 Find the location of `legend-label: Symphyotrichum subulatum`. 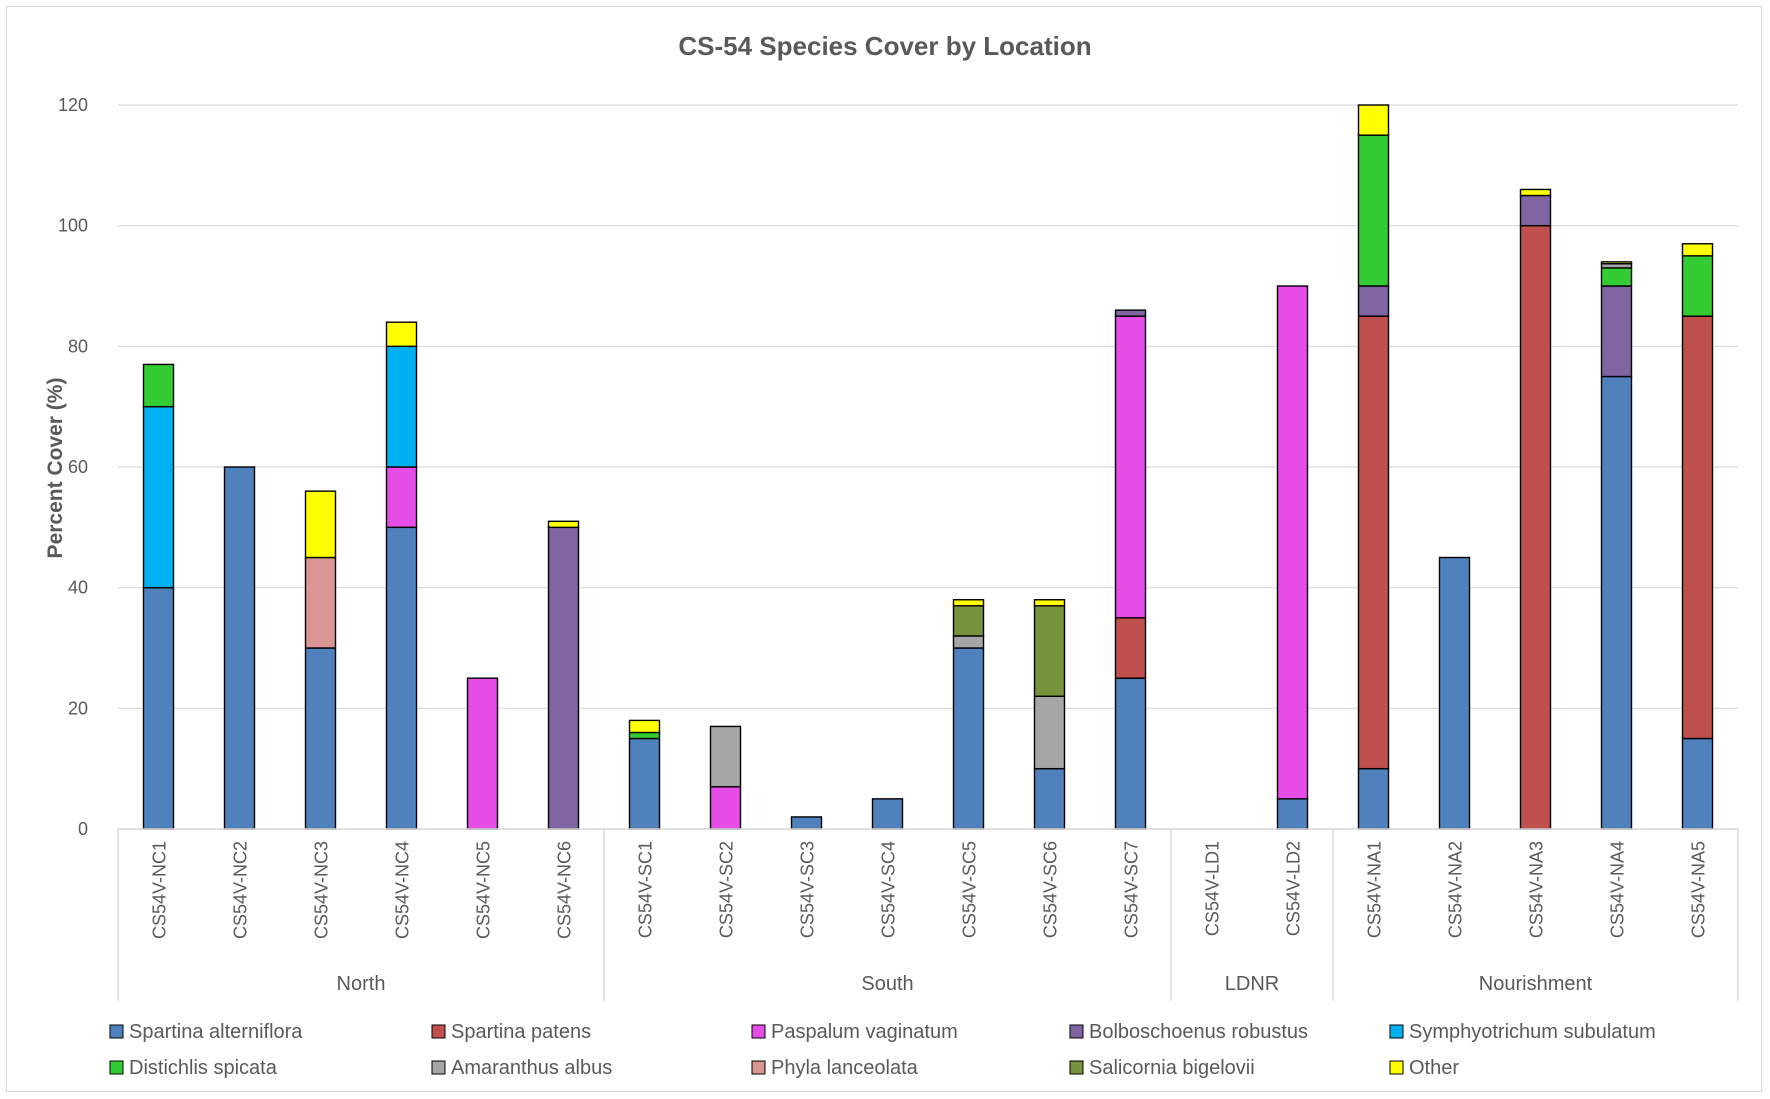

legend-label: Symphyotrichum subulatum is located at coordinates (1532, 1032).